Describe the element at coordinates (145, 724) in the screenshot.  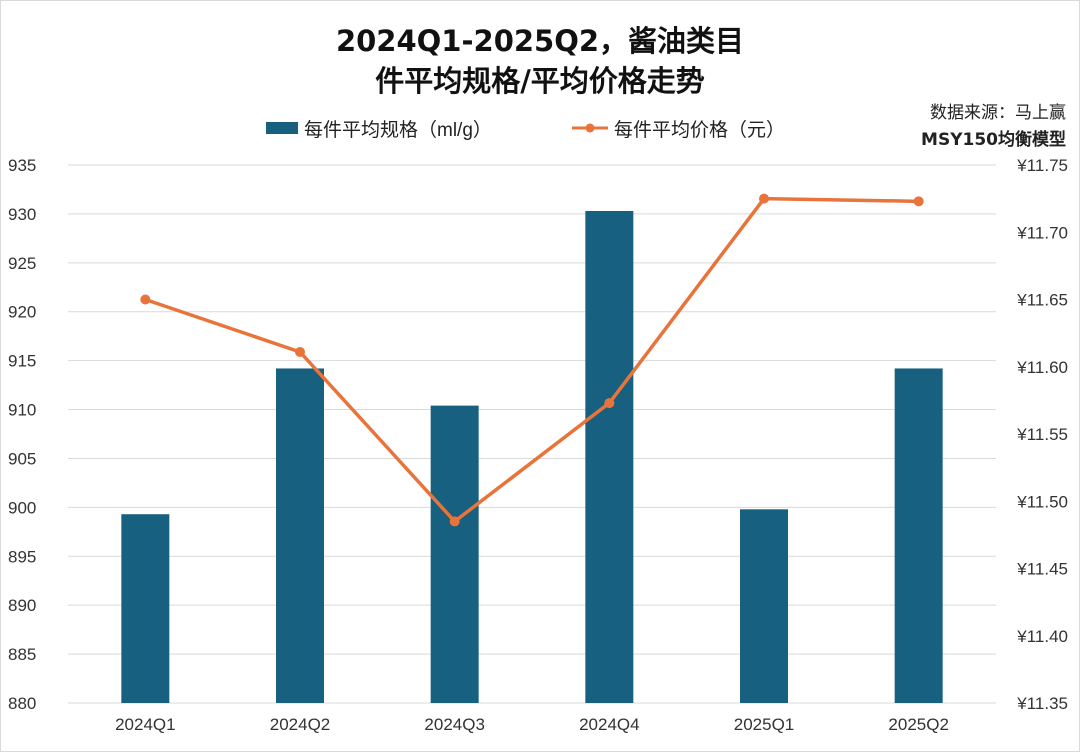
I see `x-tick-label: 2024Q1` at that location.